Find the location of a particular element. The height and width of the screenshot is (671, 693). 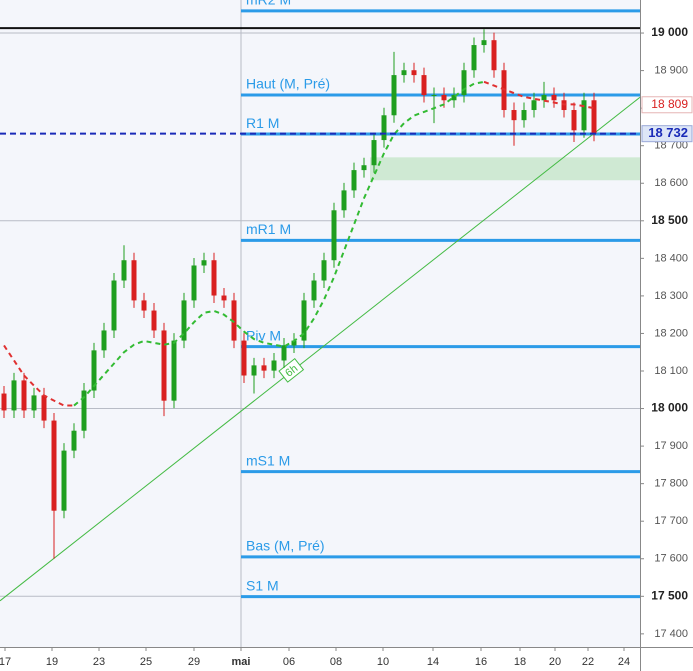

level-label: Bas (M, Pré) is located at coordinates (285, 546).